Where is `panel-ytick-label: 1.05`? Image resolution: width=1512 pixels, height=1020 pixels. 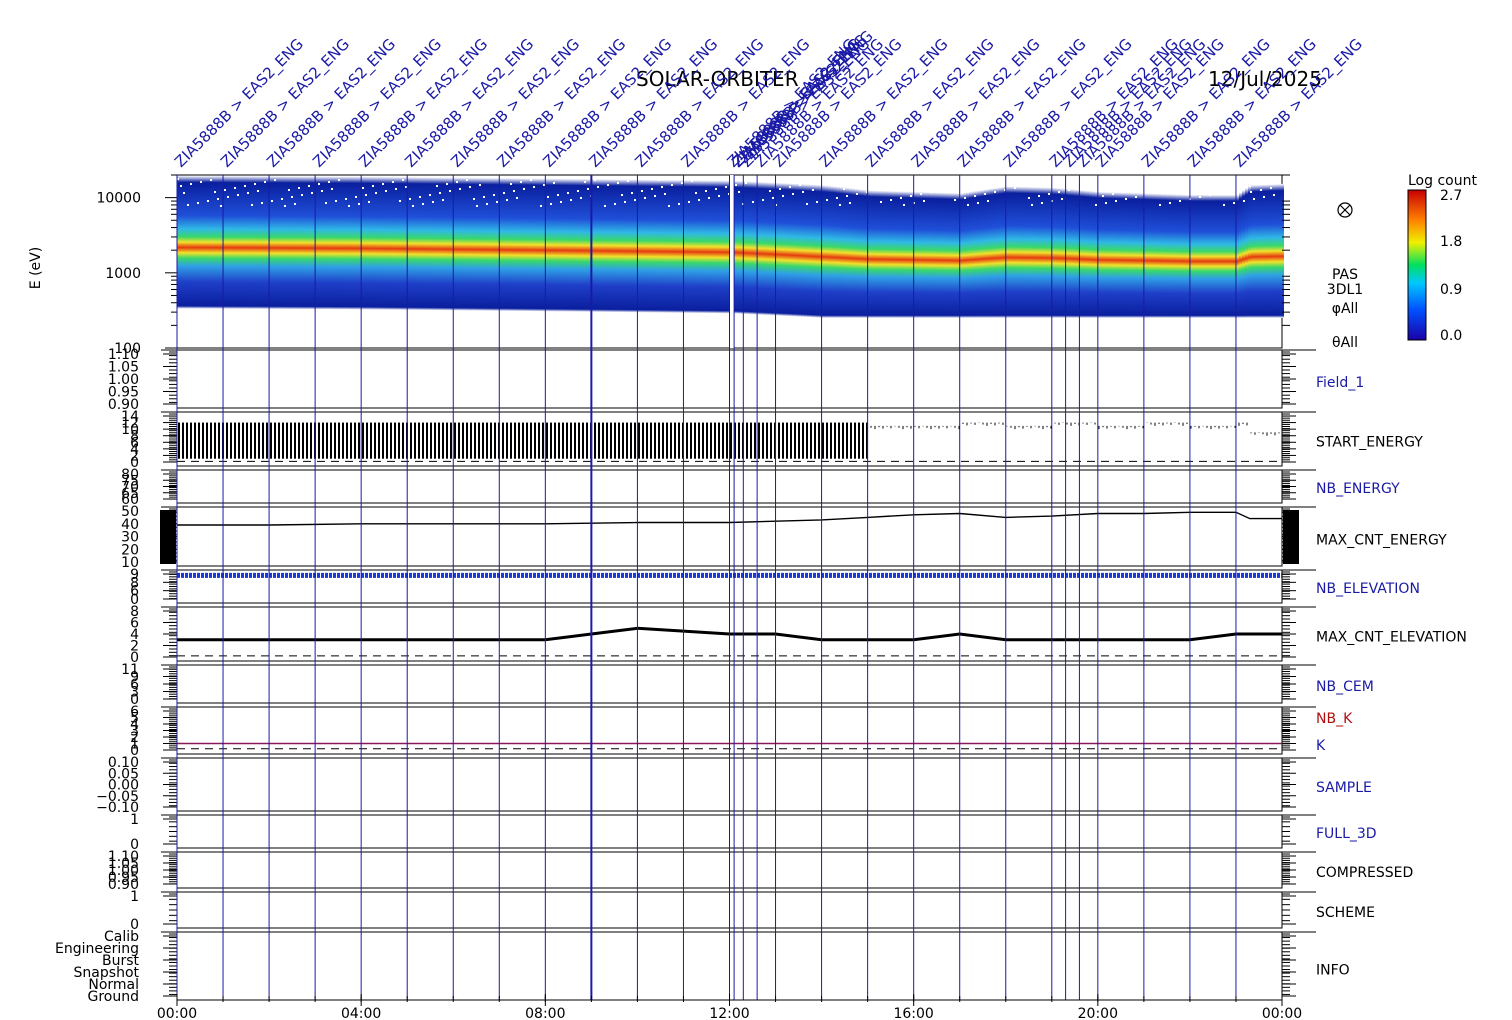
panel-ytick-label: 1.05 is located at coordinates (123, 864).